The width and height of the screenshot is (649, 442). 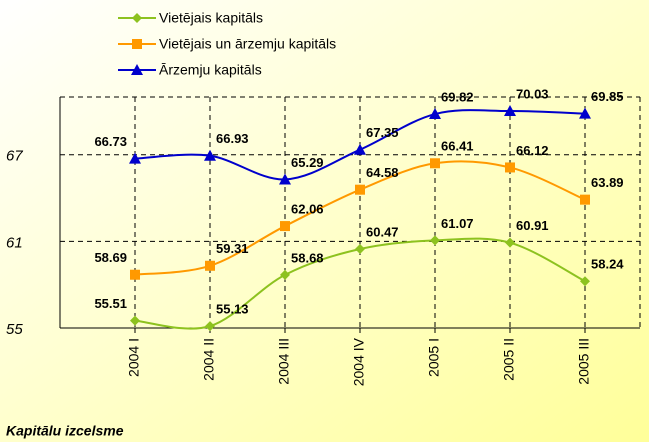 What do you see at coordinates (210, 70) in the screenshot?
I see `legend-label: Ārzemju kapitāls` at bounding box center [210, 70].